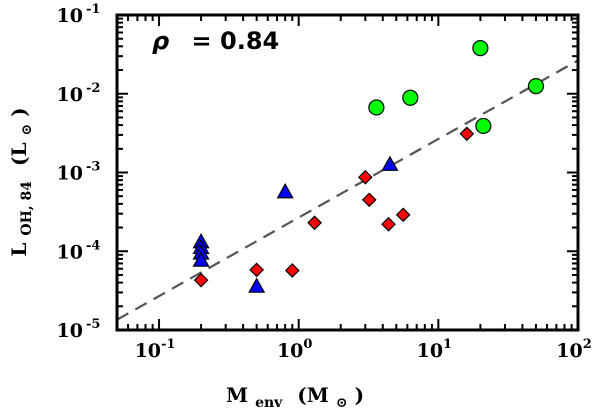 Image resolution: width=600 pixels, height=414 pixels. Describe the element at coordinates (160, 41) in the screenshot. I see `rho-symbol: ρ` at that location.